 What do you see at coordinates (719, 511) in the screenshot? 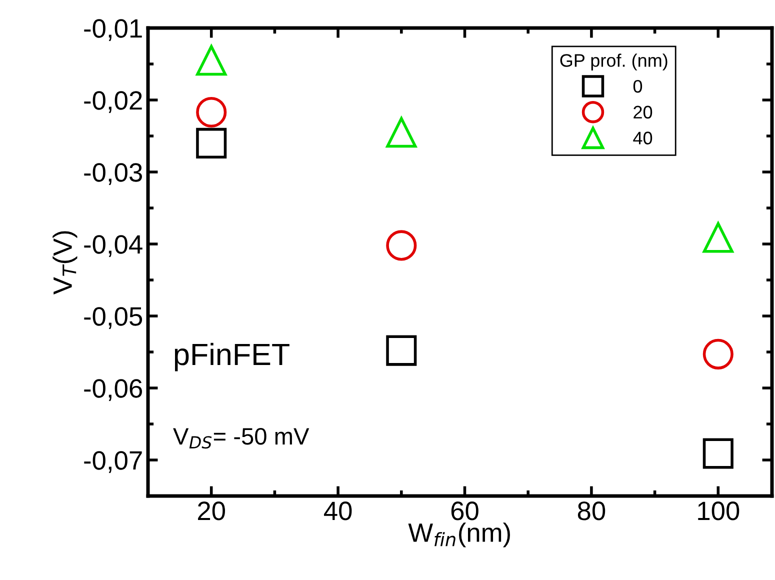
I see `x-tick-label: 100` at bounding box center [719, 511].